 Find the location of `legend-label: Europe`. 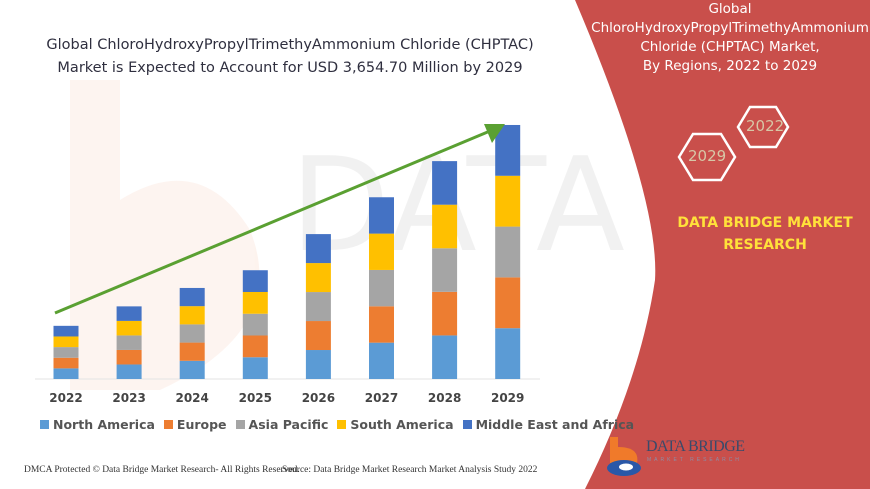

legend-label: Europe is located at coordinates (201, 424).